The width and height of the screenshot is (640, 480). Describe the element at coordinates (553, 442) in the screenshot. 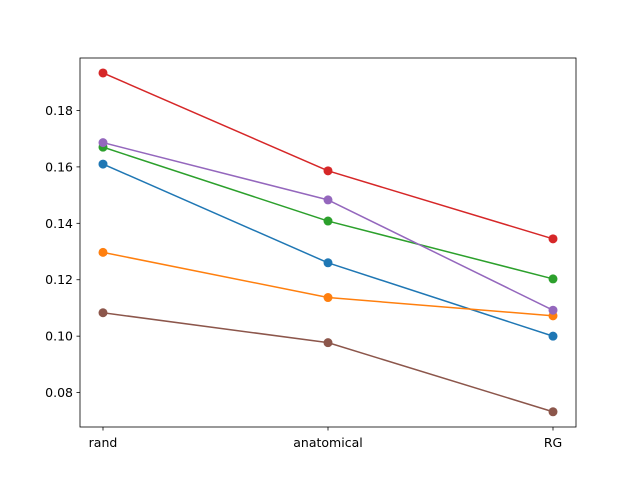

I see `x-tick-label-3: RG` at that location.